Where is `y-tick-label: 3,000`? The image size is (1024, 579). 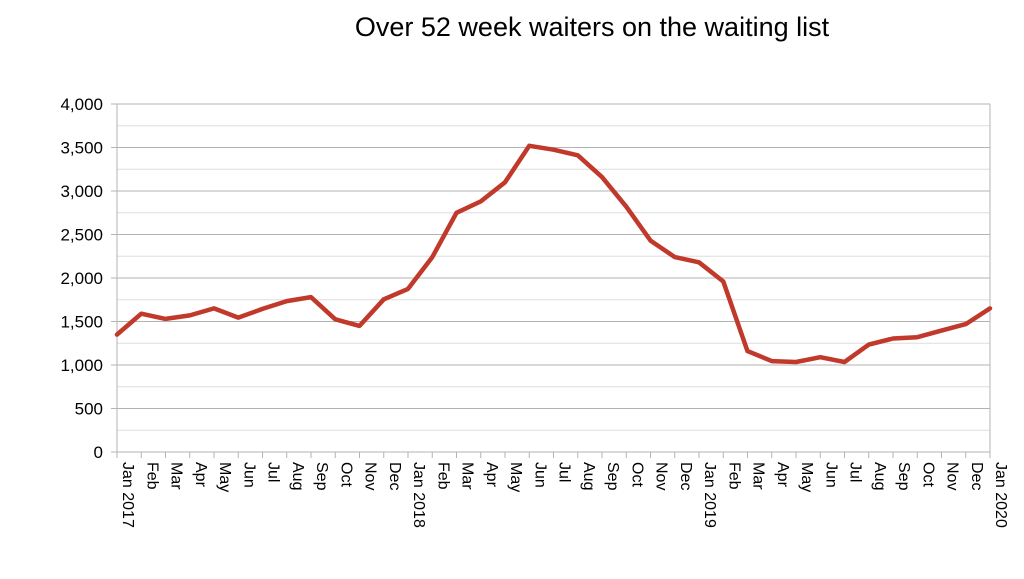
y-tick-label: 3,000 is located at coordinates (81, 191).